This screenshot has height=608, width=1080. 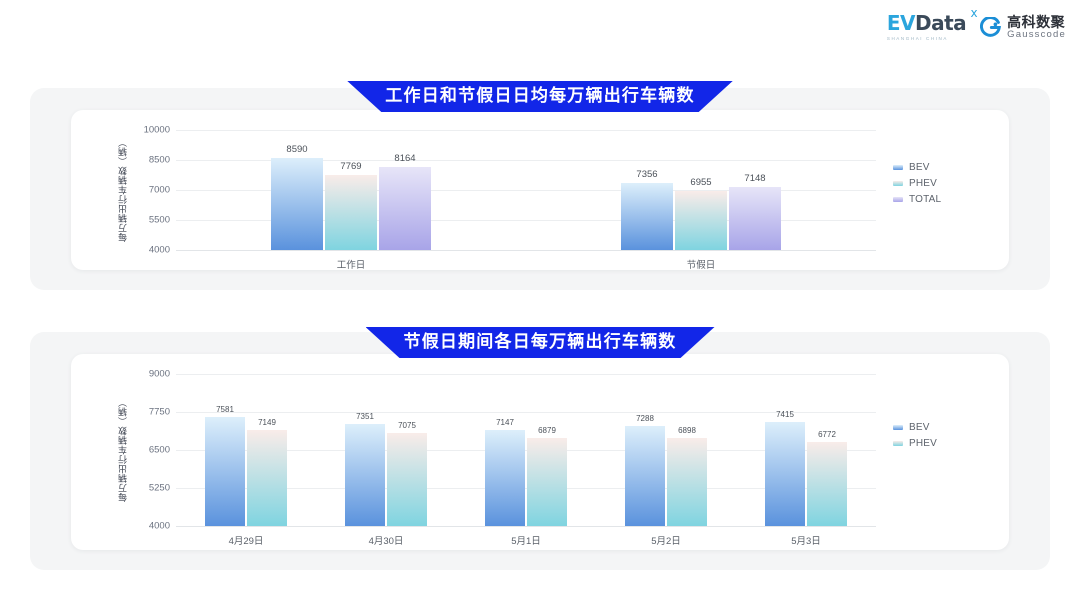 What do you see at coordinates (156, 130) in the screenshot?
I see `y-axis-tick-label: 10000` at bounding box center [156, 130].